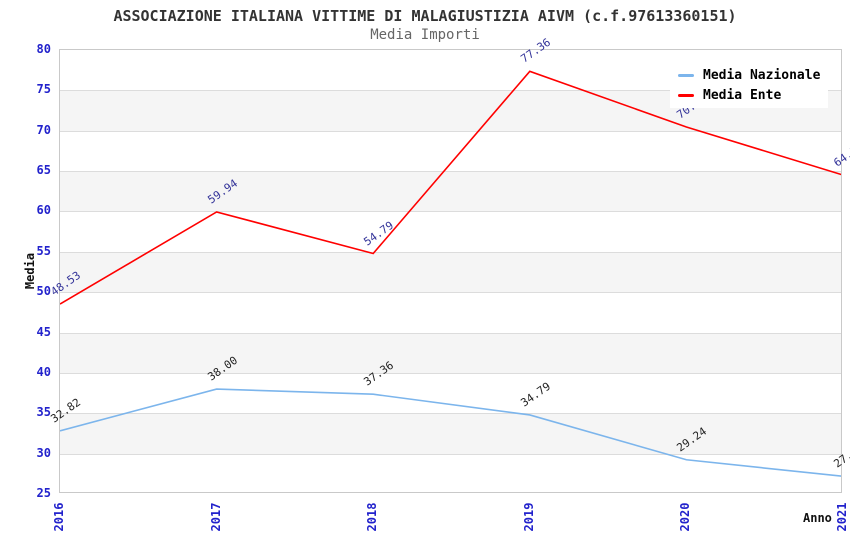 This screenshot has height=550, width=850. I want to click on y-tick-label: 80, so click(43, 49).